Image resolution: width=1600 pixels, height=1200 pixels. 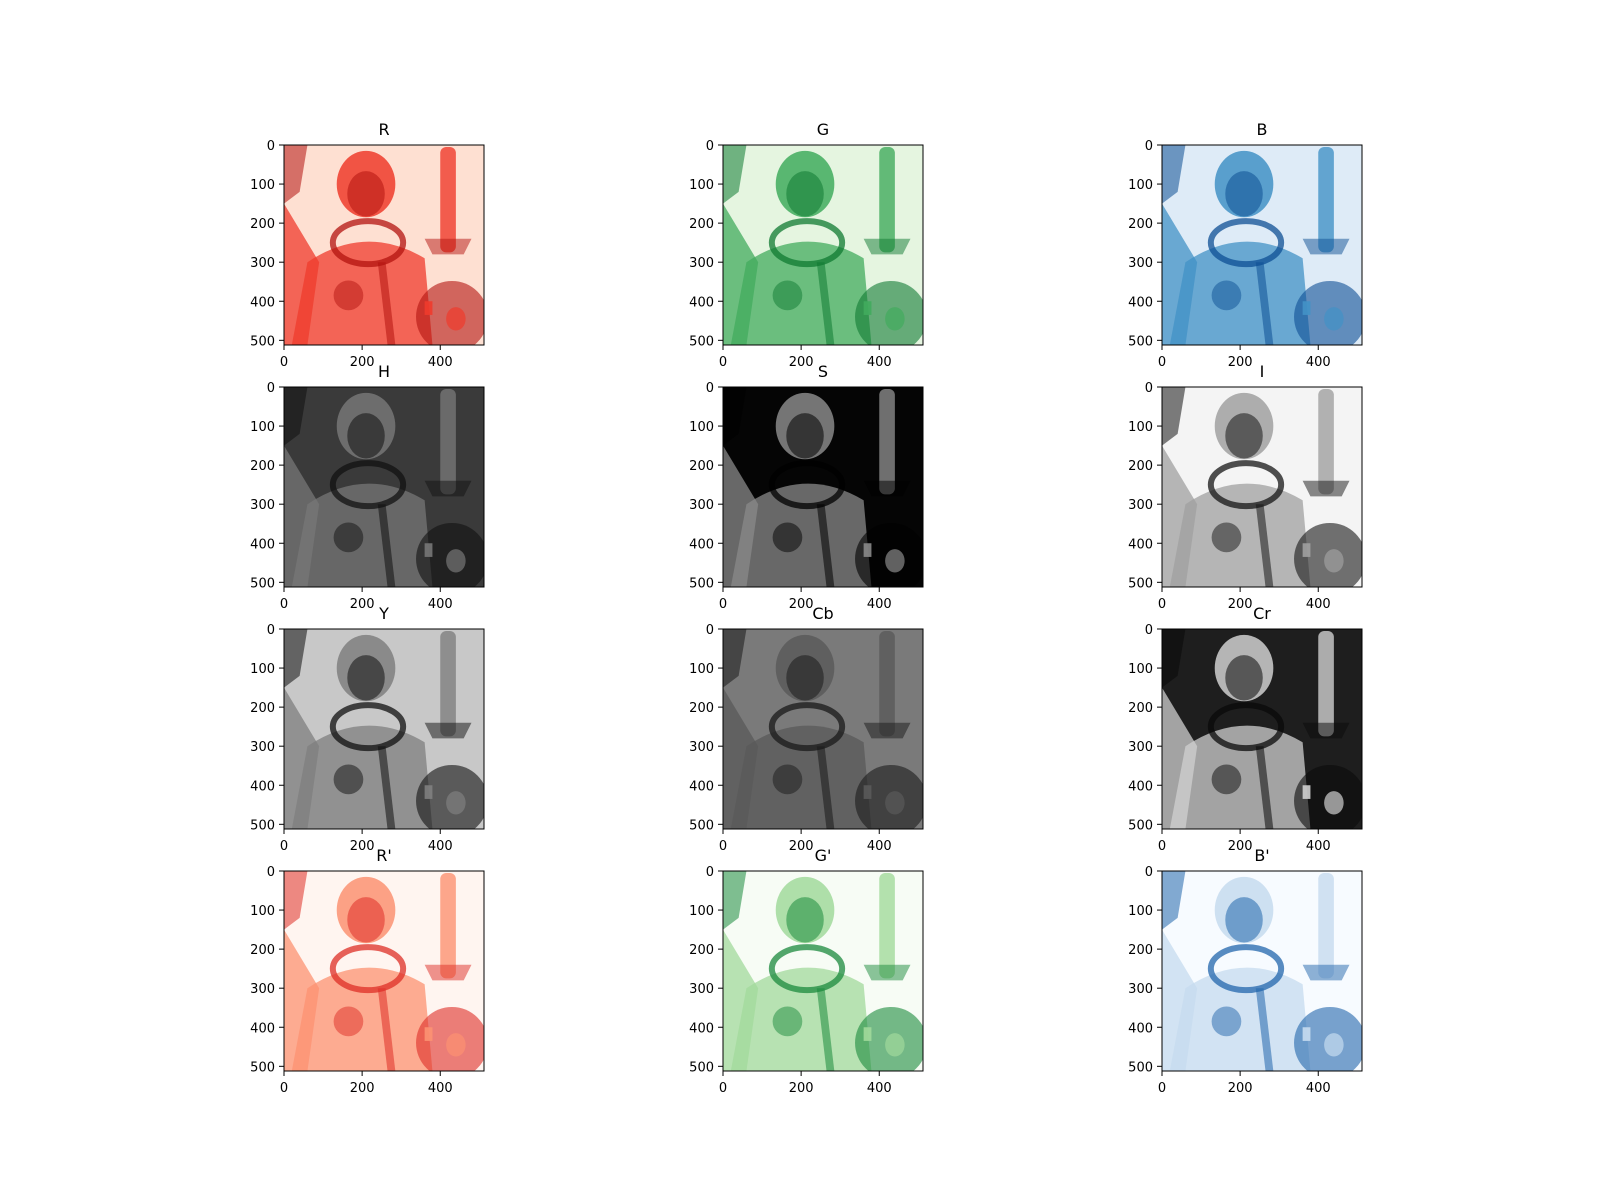 I want to click on panel-cr: Cr 0 100 200 300 400 500 0 200 400, so click(x=1245, y=729).